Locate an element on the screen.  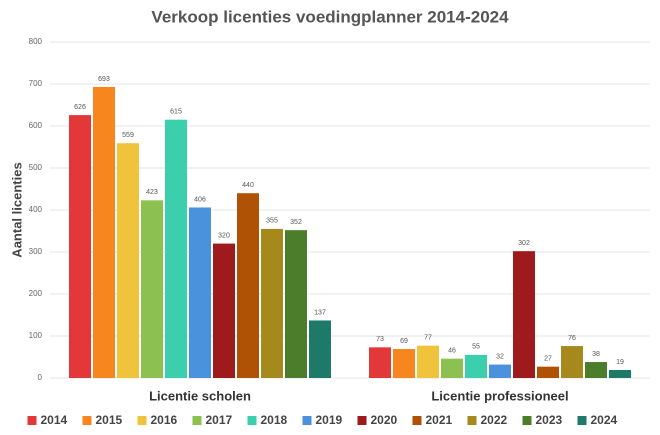
y-tick-label: 100 is located at coordinates (36, 335).